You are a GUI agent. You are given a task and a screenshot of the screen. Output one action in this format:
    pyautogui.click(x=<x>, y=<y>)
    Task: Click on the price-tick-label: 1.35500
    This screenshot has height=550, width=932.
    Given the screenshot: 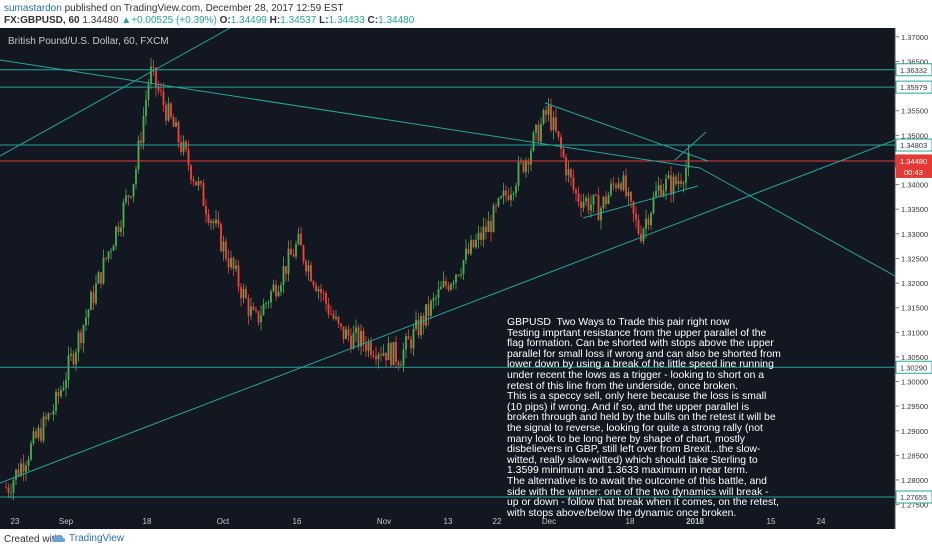 What is the action you would take?
    pyautogui.click(x=914, y=111)
    